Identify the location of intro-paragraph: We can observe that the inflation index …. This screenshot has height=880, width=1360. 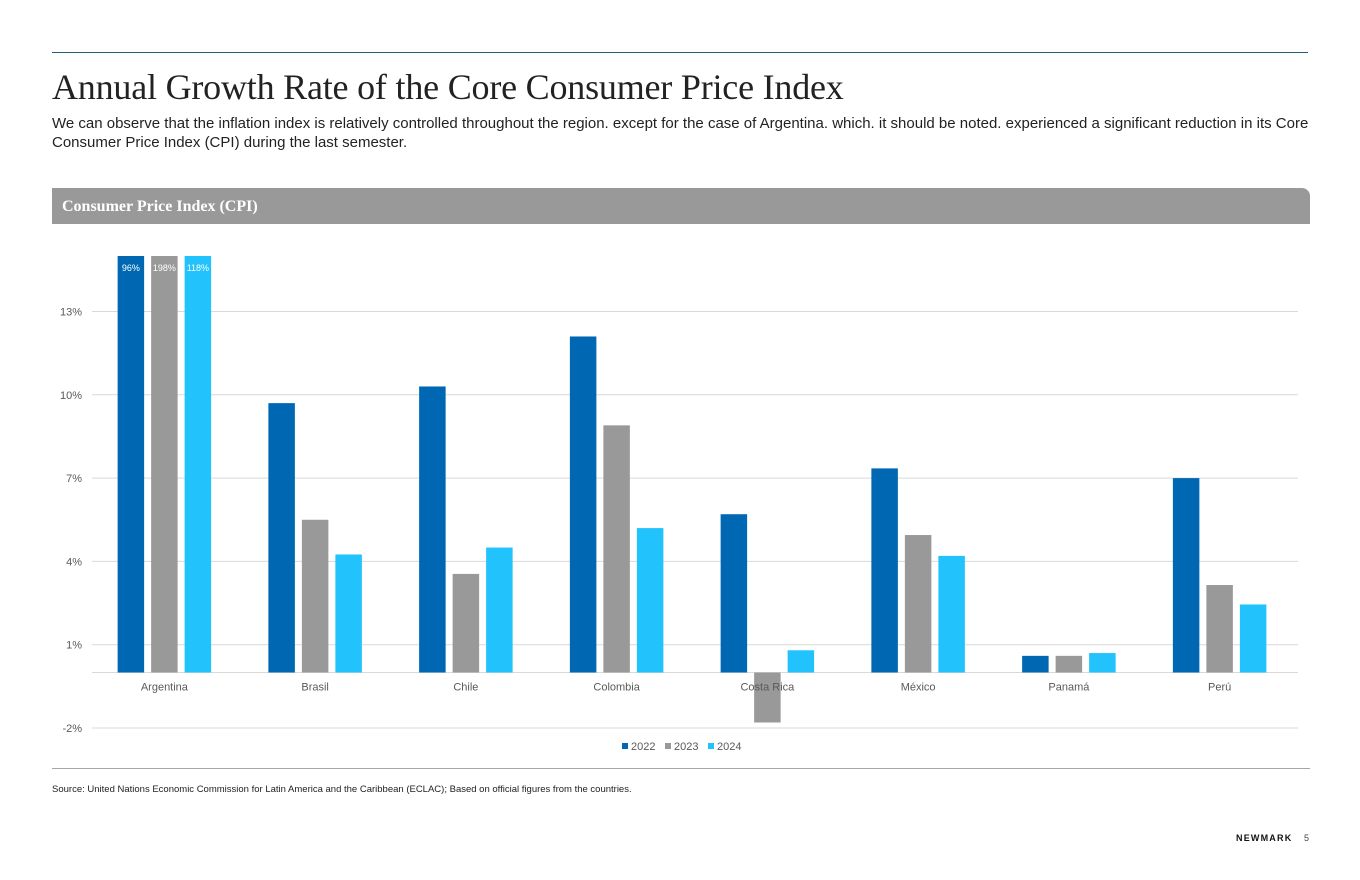
(680, 133).